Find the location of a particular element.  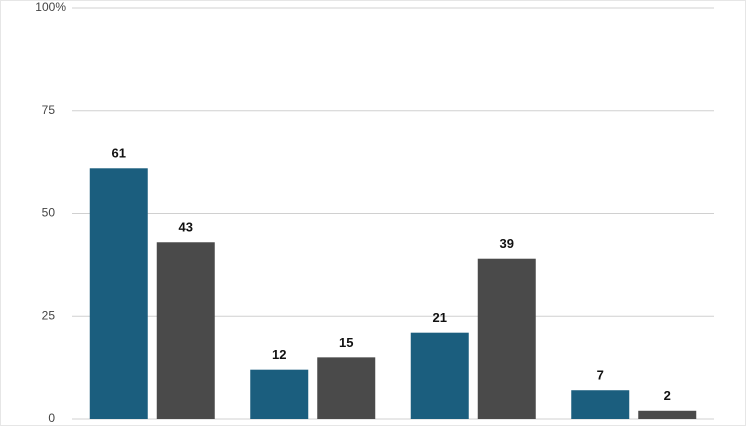

value-label: 2 is located at coordinates (667, 395).